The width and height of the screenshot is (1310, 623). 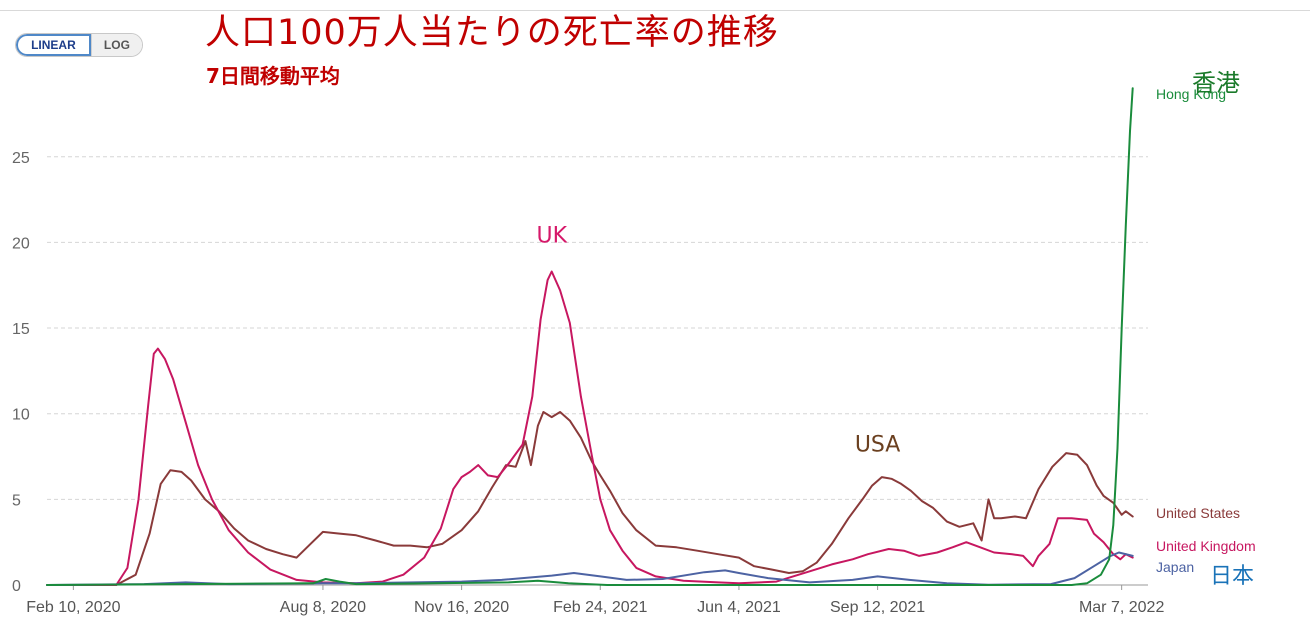 I want to click on y-tick-label: 5, so click(x=16, y=500).